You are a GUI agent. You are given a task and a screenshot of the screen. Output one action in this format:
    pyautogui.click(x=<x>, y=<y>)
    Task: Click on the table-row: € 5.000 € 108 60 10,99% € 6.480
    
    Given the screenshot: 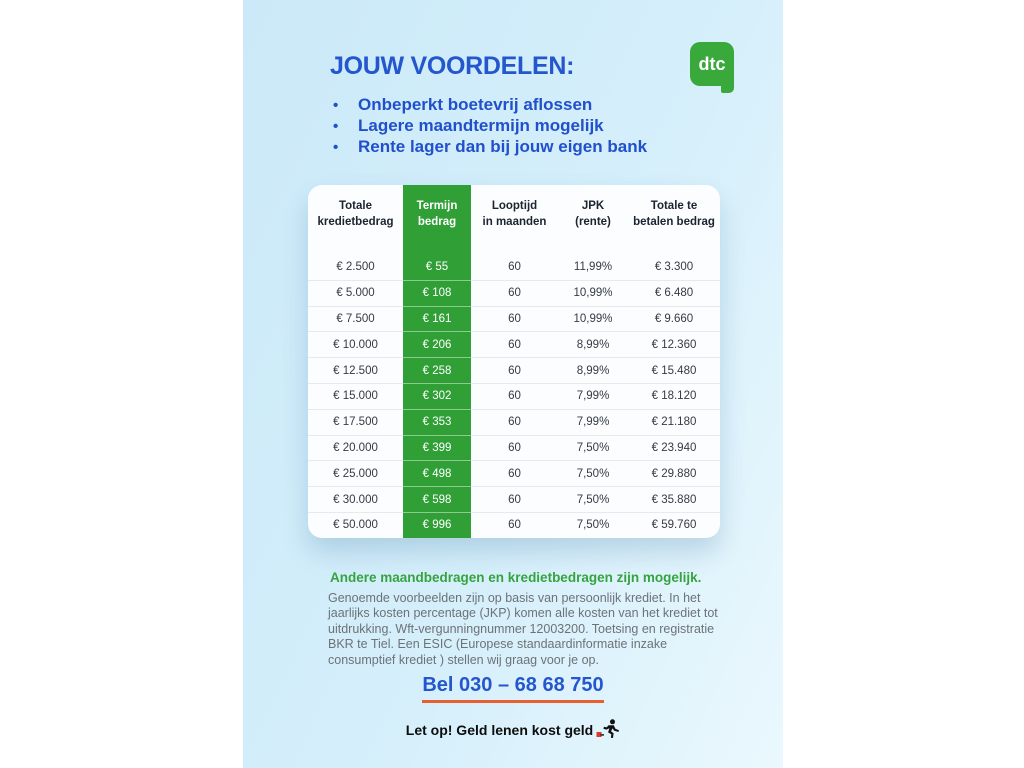 What is the action you would take?
    pyautogui.click(x=514, y=292)
    